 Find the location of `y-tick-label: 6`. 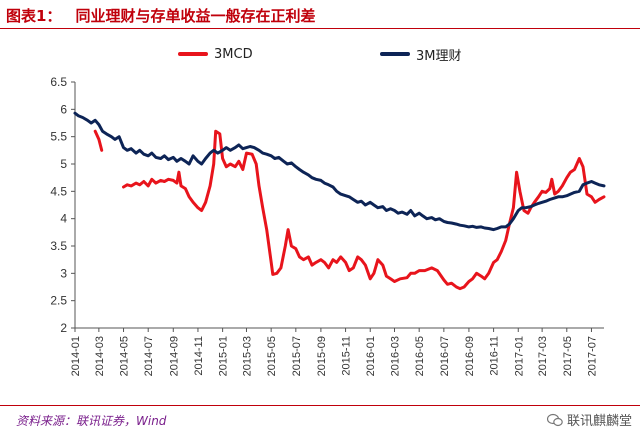

y-tick-label: 6 is located at coordinates (63, 109).